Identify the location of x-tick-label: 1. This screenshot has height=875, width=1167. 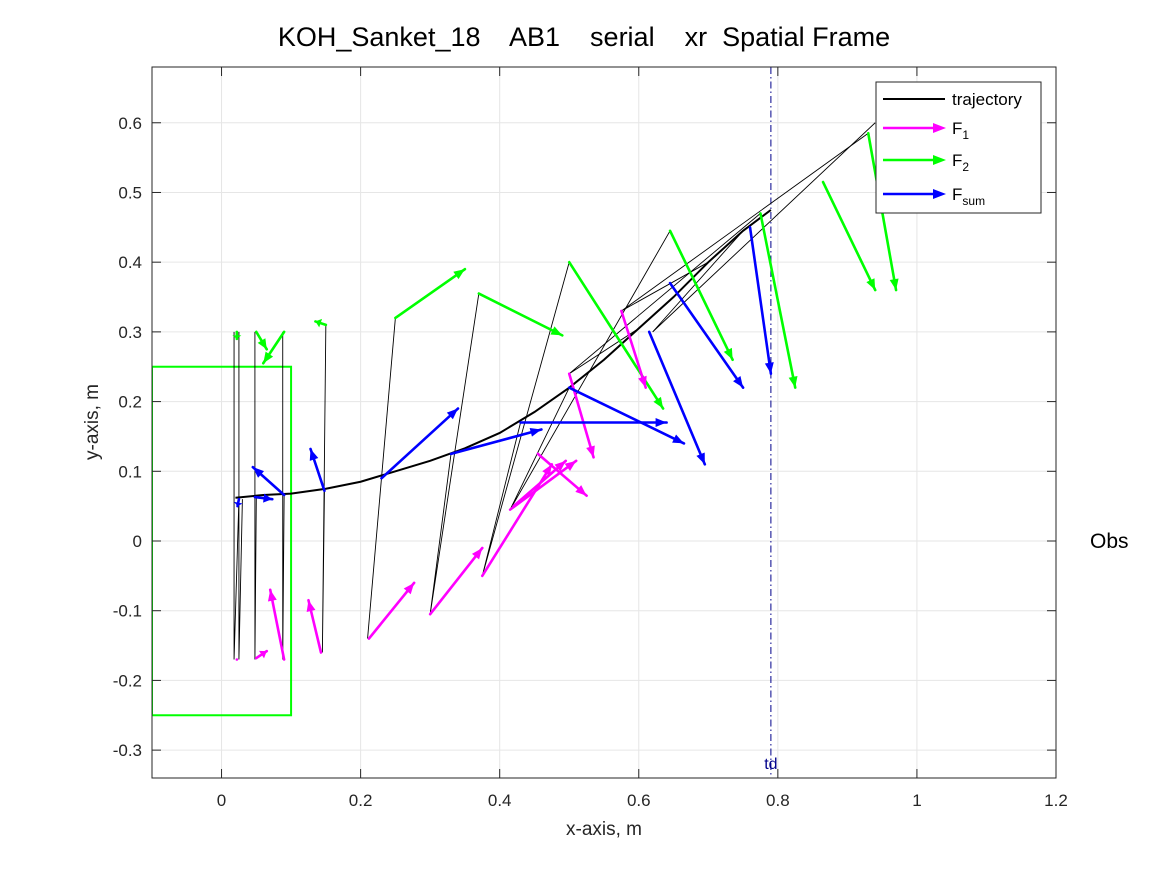
(916, 800).